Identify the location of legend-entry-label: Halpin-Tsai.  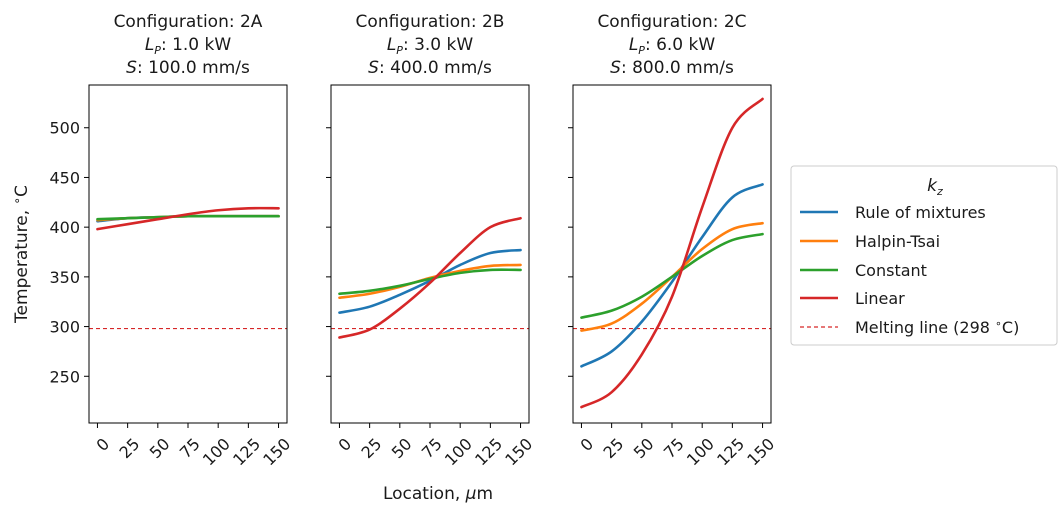
(897, 241).